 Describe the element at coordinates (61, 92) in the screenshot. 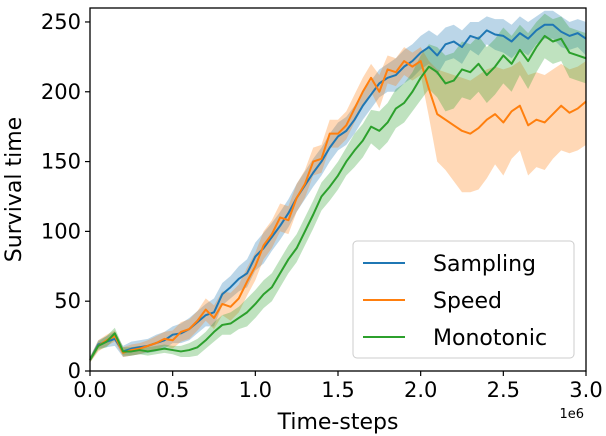

I see `y-tick-label: 200` at that location.